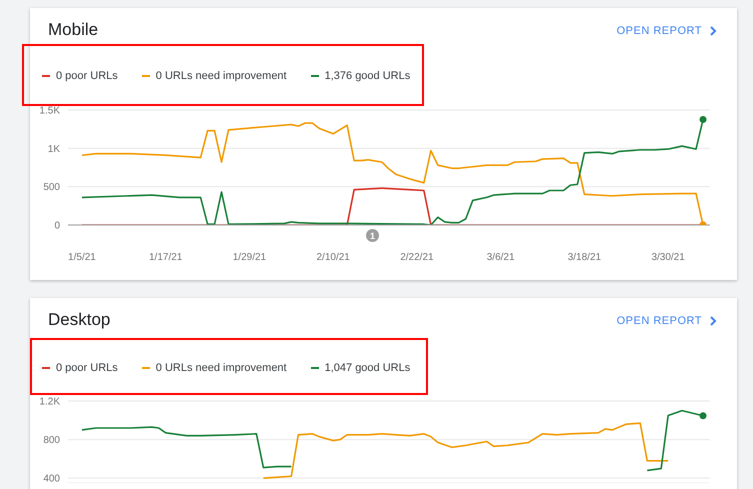 The height and width of the screenshot is (489, 753). I want to click on x-tick-label: 3/6/21, so click(500, 258).